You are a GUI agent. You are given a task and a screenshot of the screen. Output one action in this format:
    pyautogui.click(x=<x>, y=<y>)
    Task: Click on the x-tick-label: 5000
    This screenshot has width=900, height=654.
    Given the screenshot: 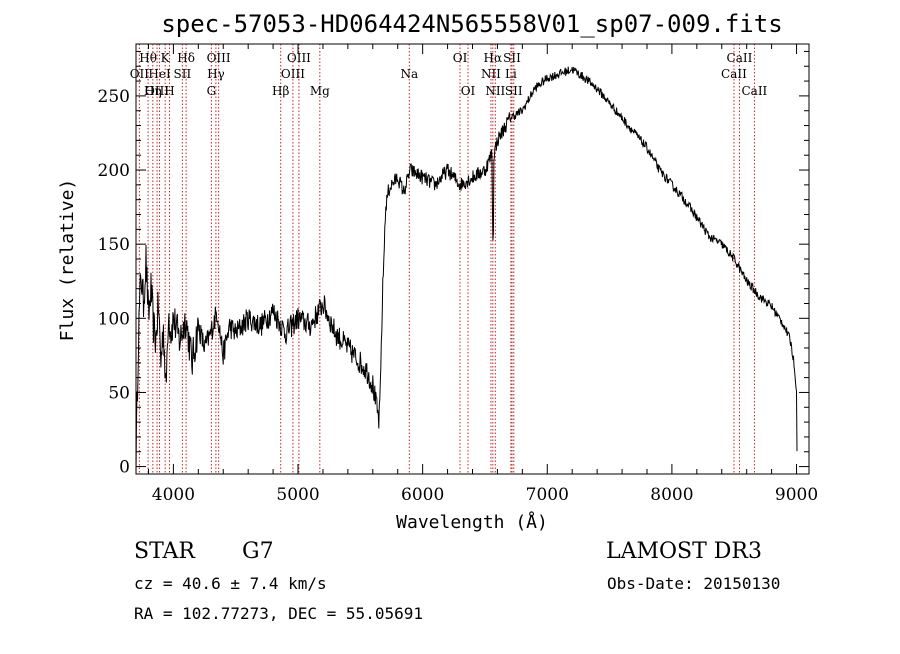 What is the action you would take?
    pyautogui.click(x=297, y=495)
    